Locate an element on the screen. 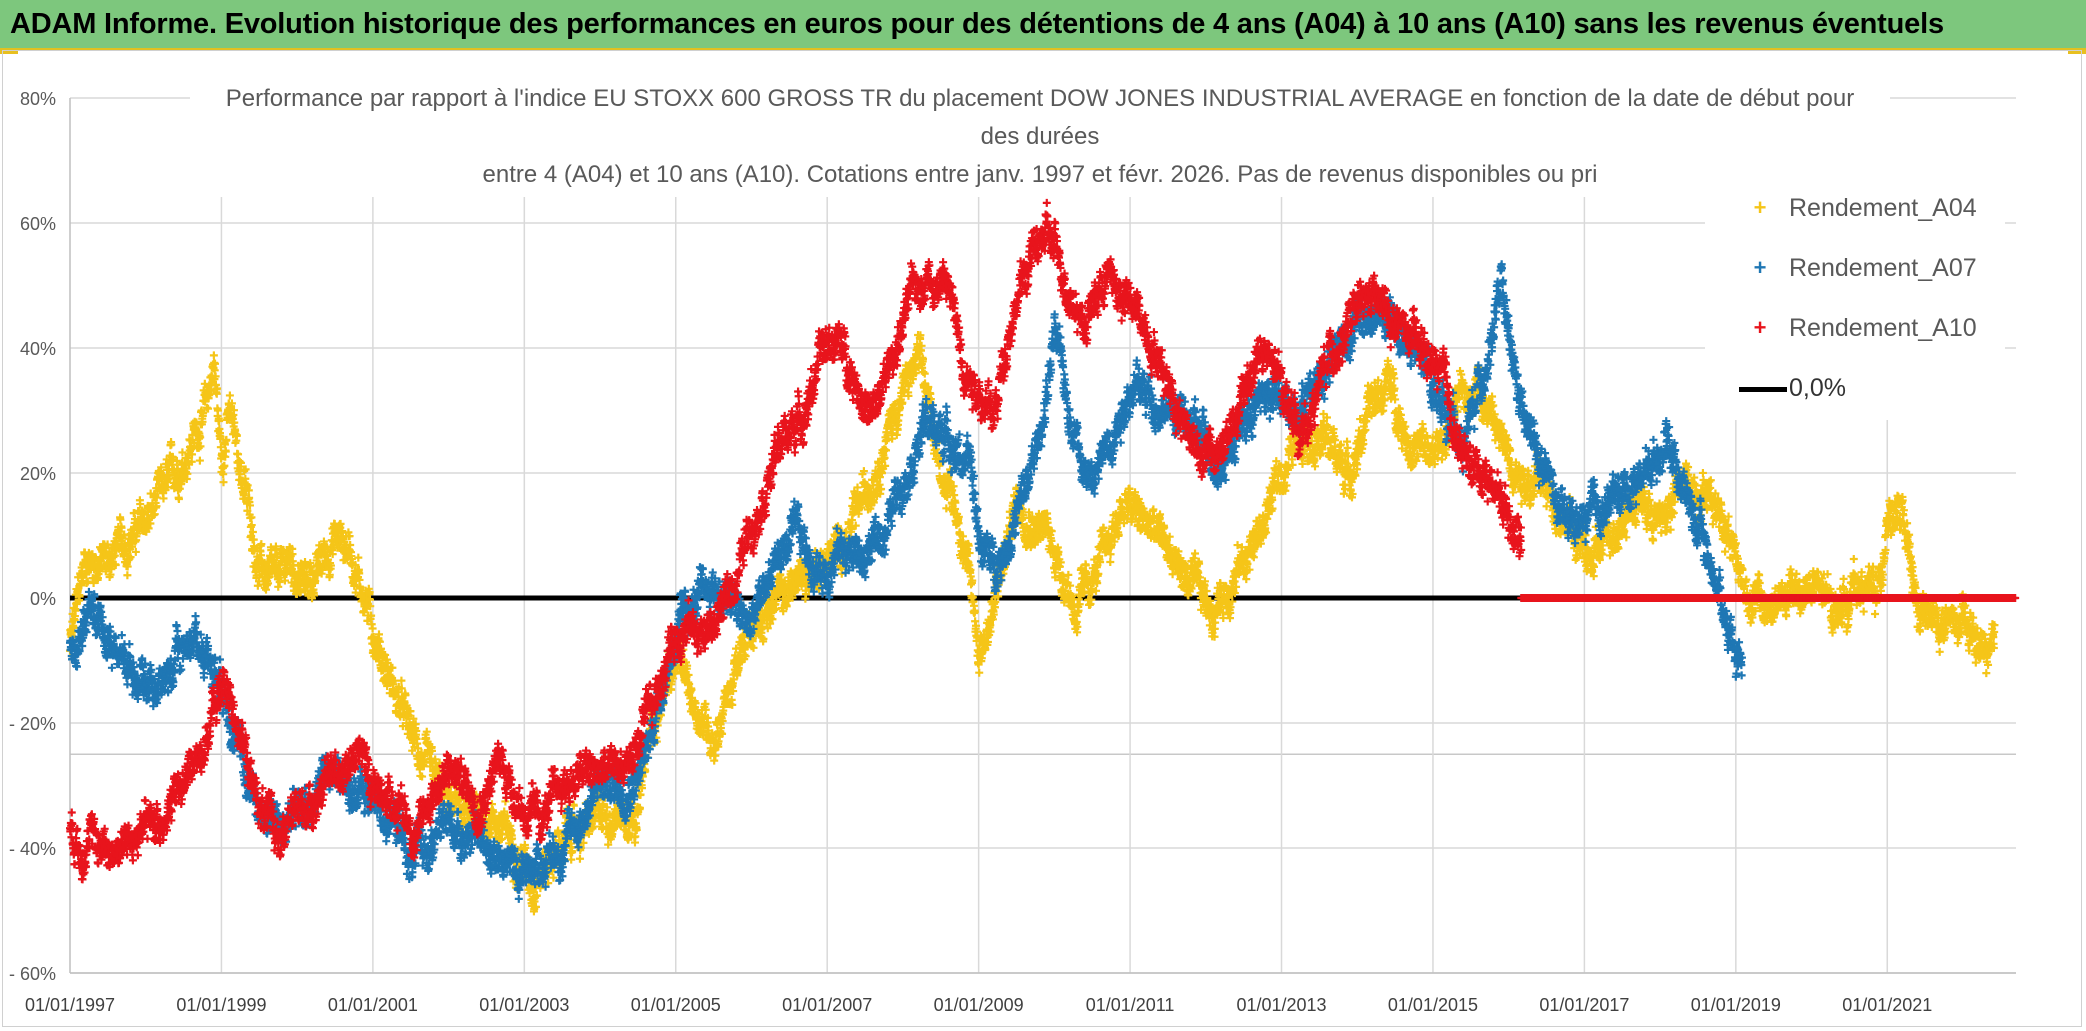 This screenshot has height=1031, width=2086. x-tick-label: 01/01/2015 is located at coordinates (1433, 1005).